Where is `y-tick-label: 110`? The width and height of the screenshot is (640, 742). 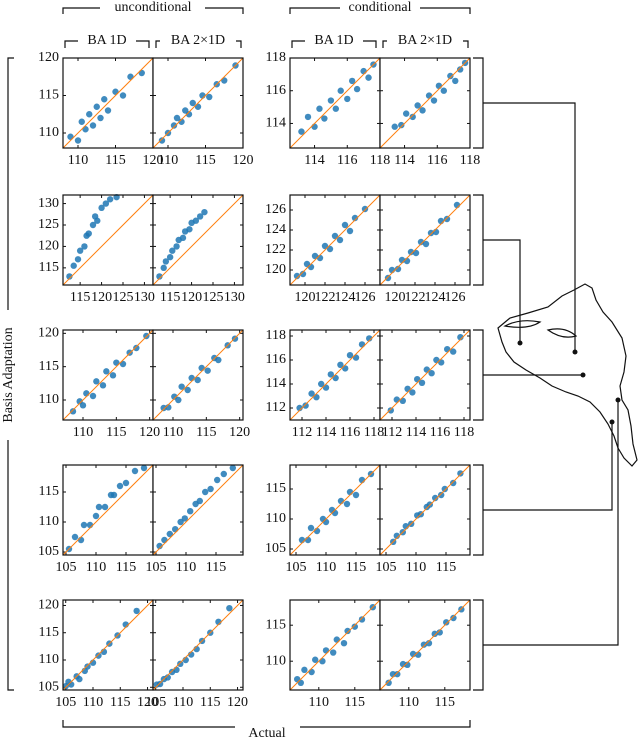 y-tick-label: 110 is located at coordinates (276, 660).